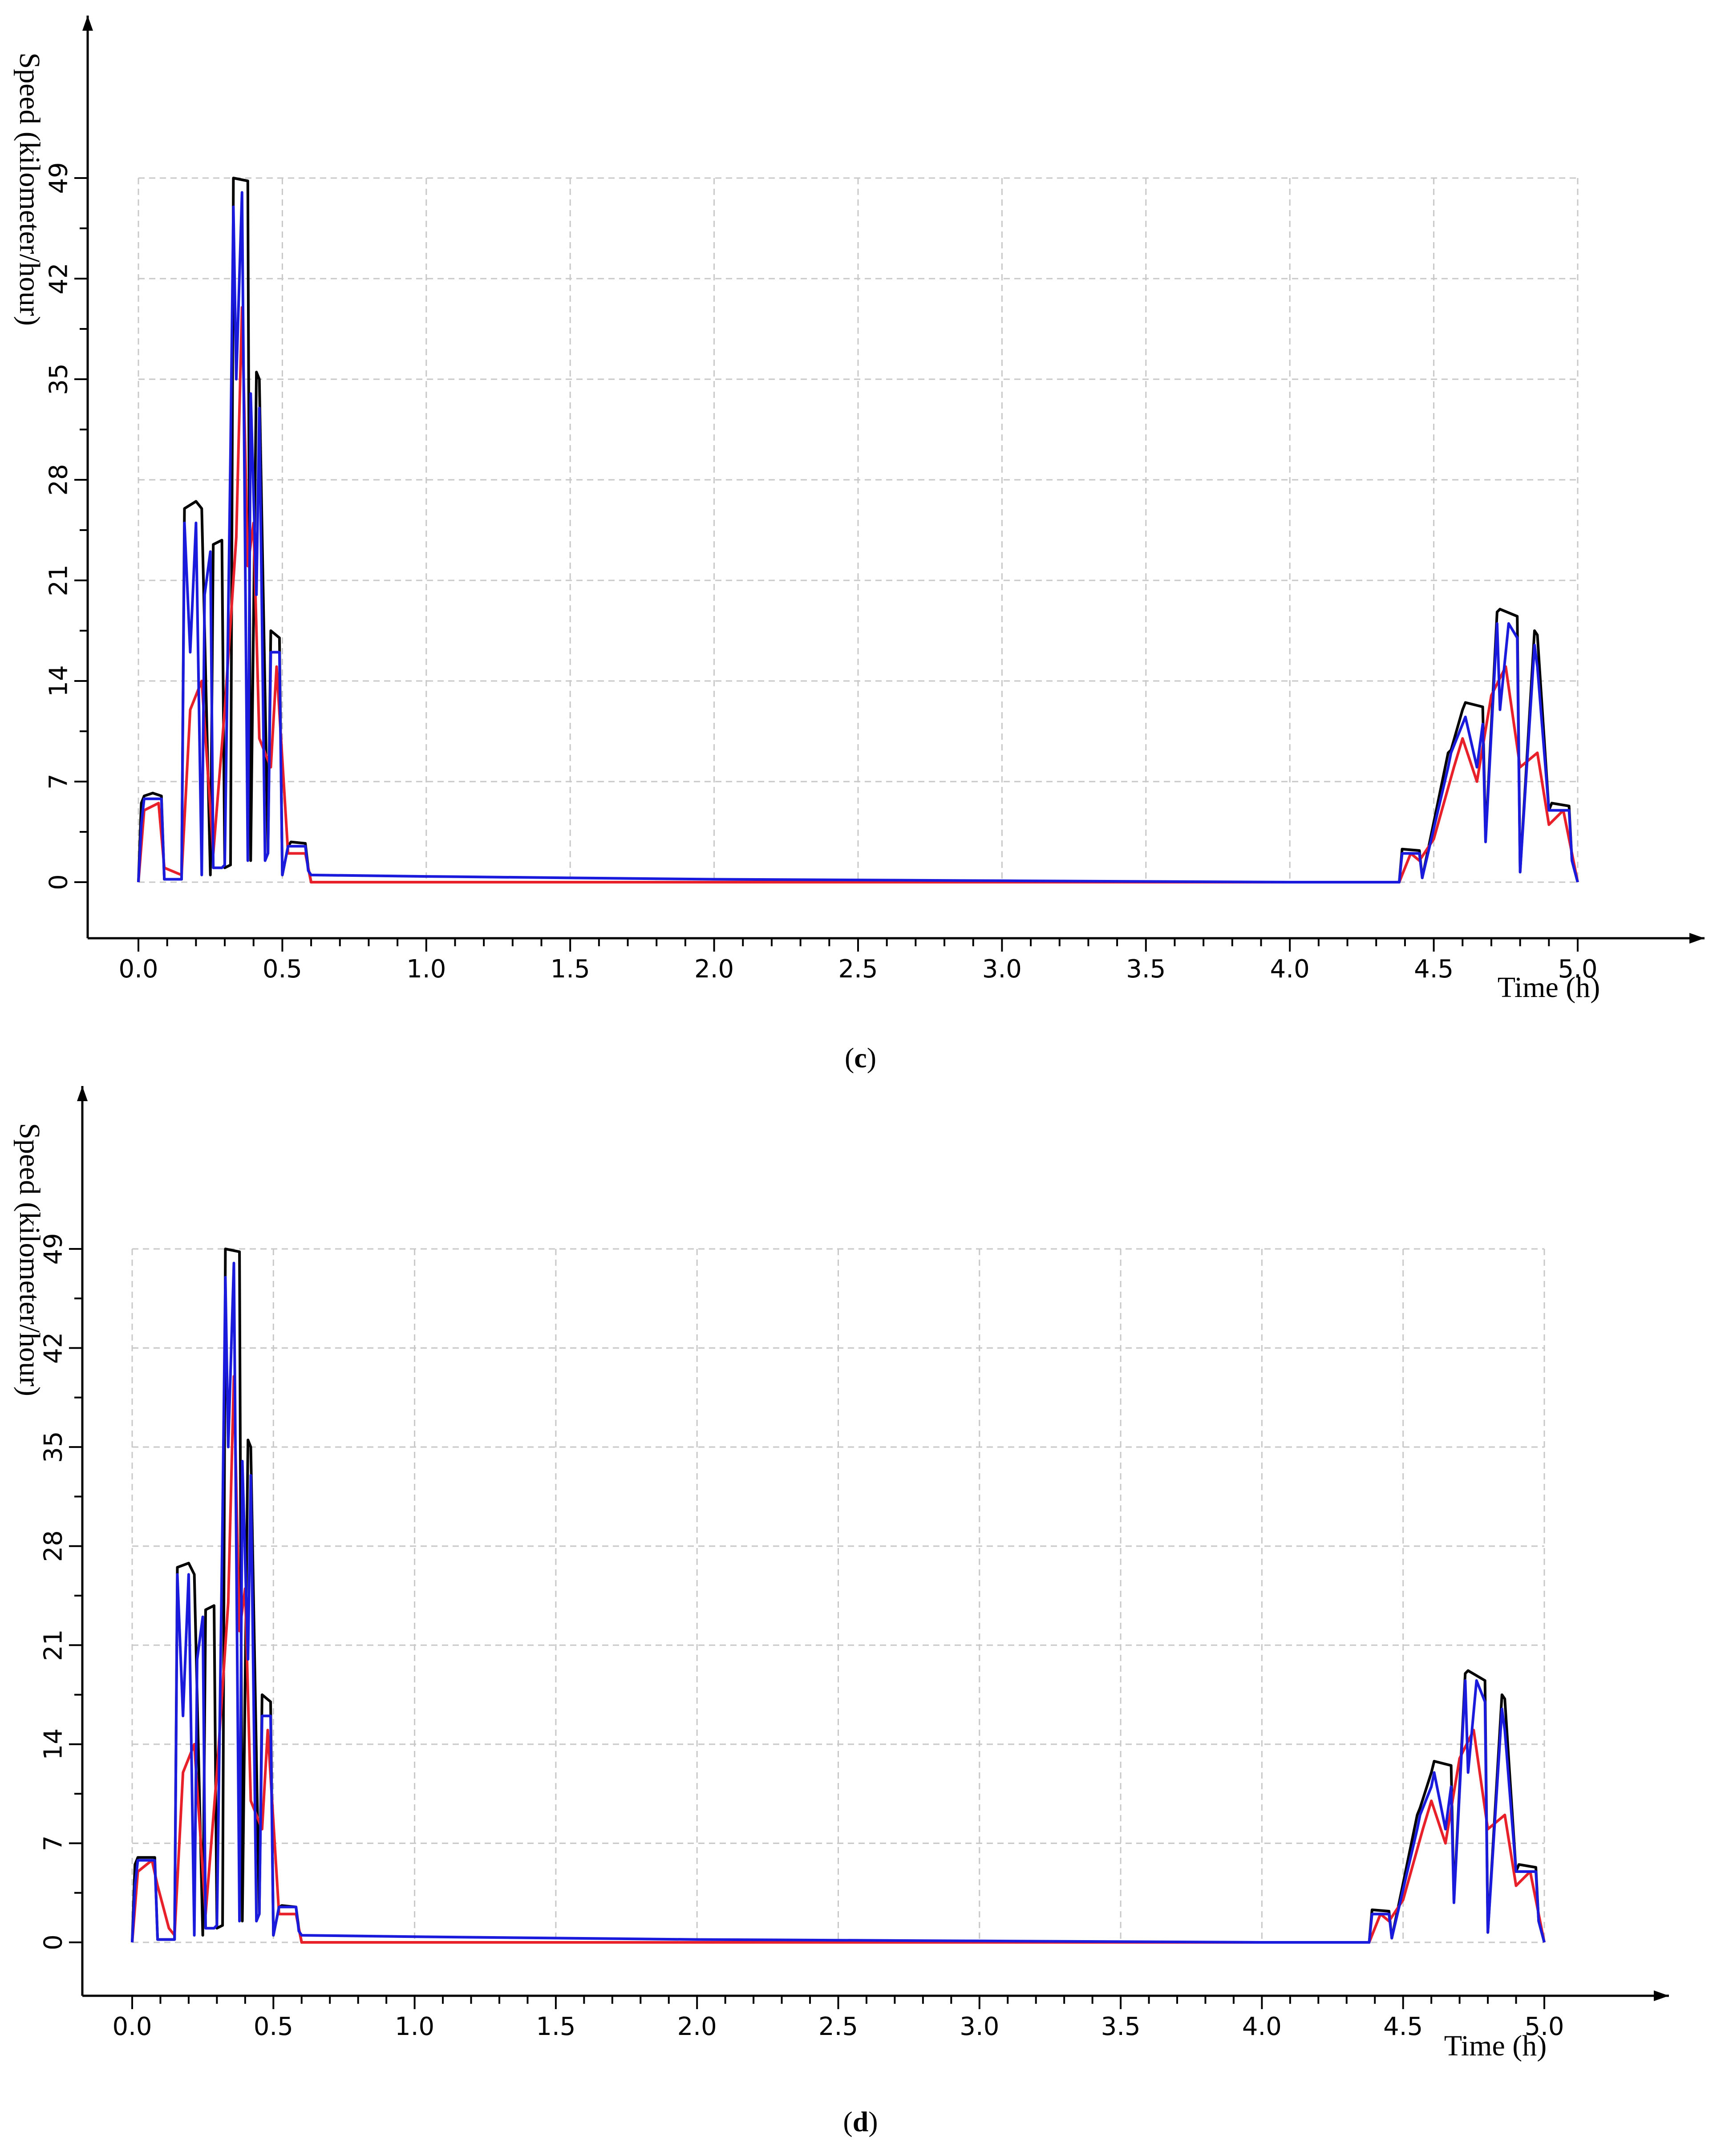  What do you see at coordinates (860, 1058) in the screenshot?
I see `caption-c: (c)` at bounding box center [860, 1058].